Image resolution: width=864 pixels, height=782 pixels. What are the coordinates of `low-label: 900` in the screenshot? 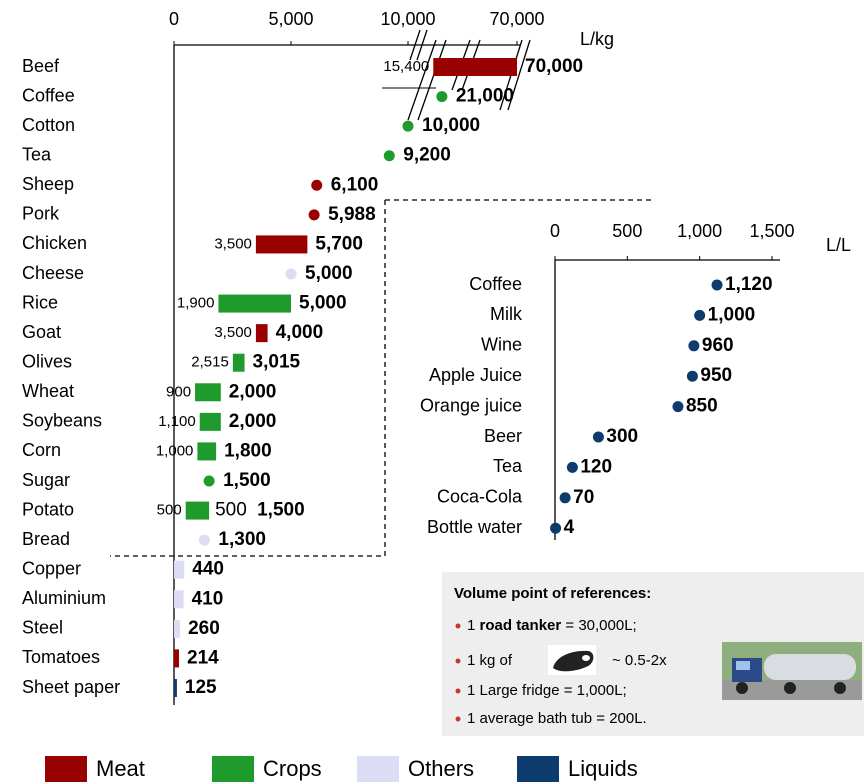 It's located at (178, 391).